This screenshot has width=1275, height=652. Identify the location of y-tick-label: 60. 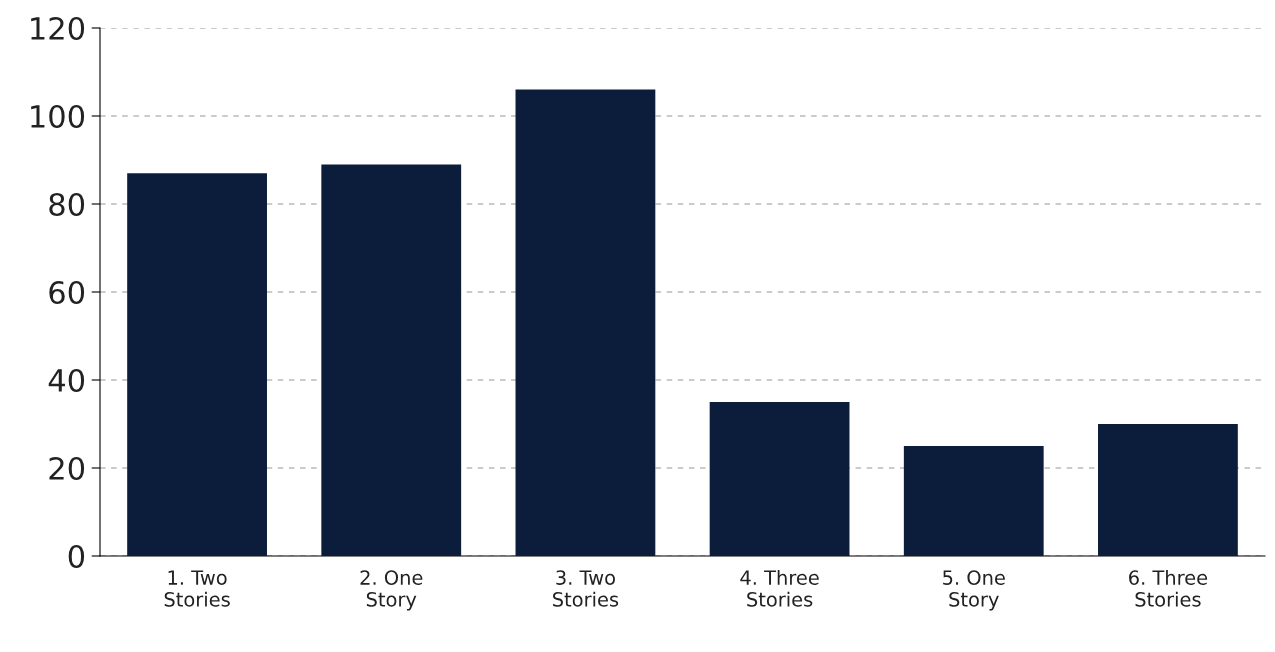
(67, 292).